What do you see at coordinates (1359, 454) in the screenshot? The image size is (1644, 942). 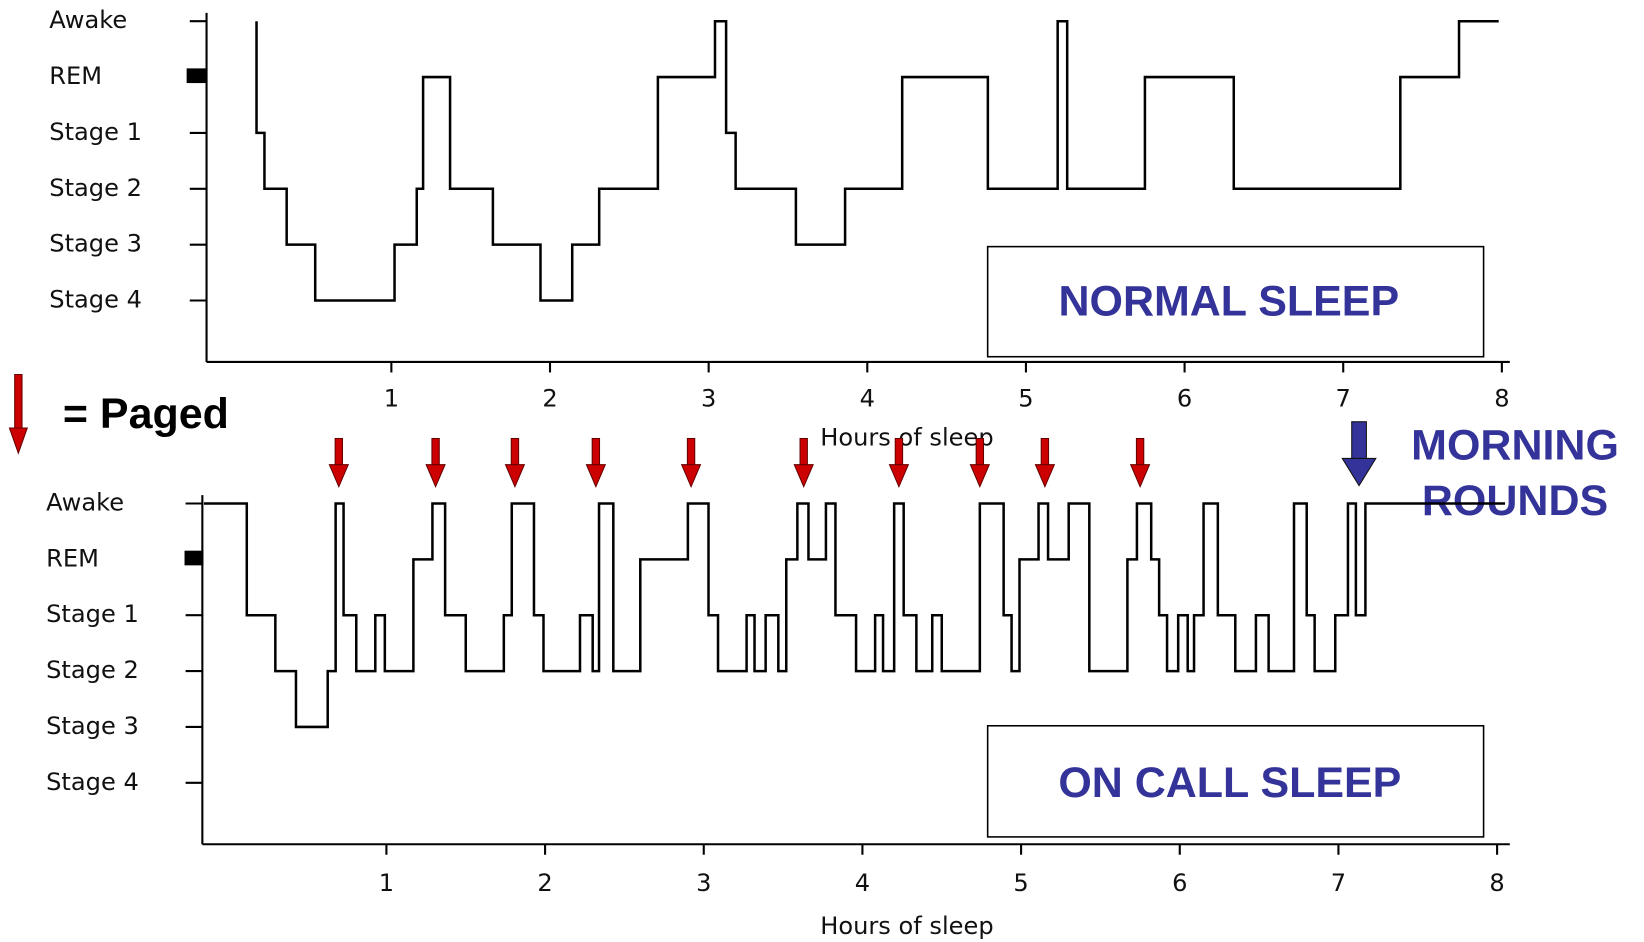 I see `morning-rounds-arrow` at bounding box center [1359, 454].